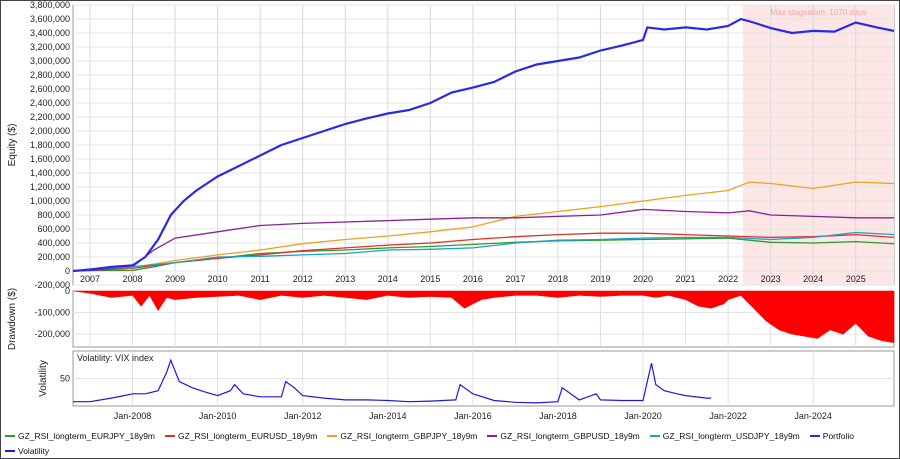  I want to click on y-axis-label: Drawdown ($), so click(12, 319).